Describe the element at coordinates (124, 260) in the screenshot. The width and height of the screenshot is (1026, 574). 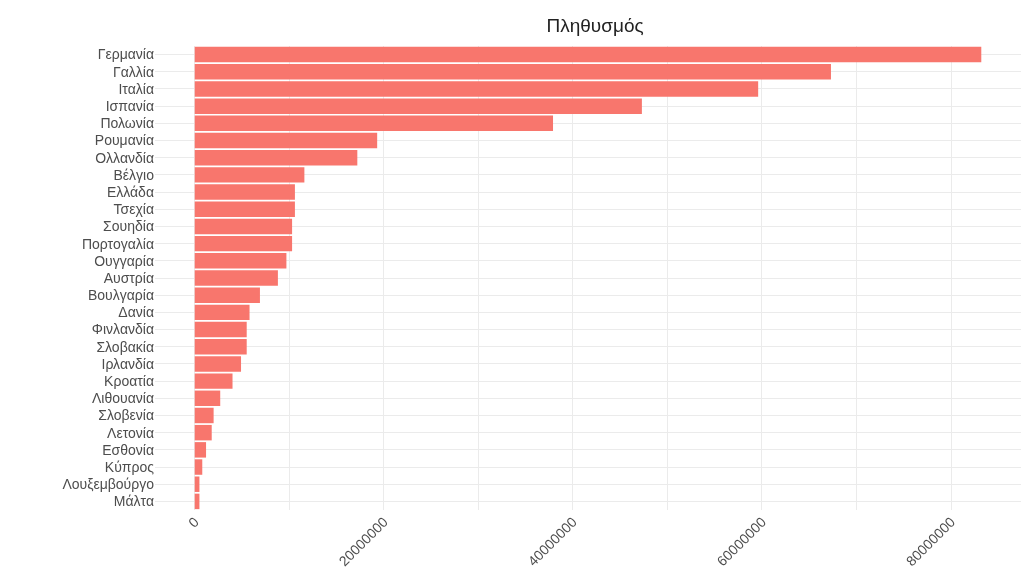
I see `y-tick-label: Ουγγαρία` at that location.